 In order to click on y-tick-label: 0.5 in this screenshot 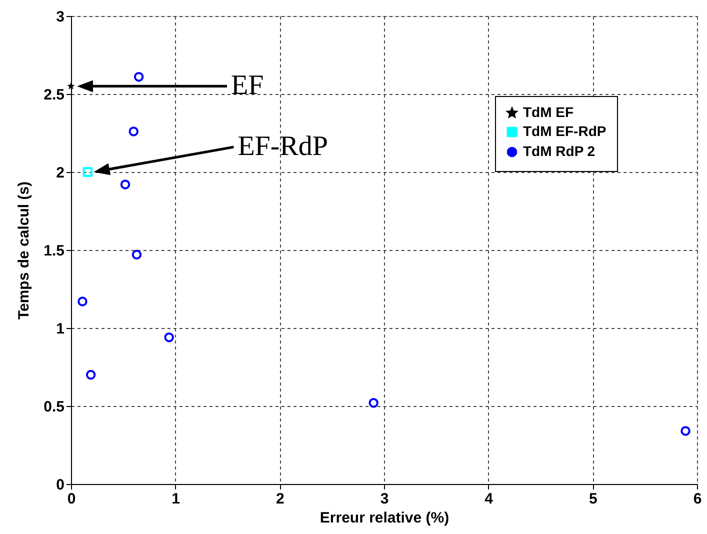, I will do `click(54, 407)`.